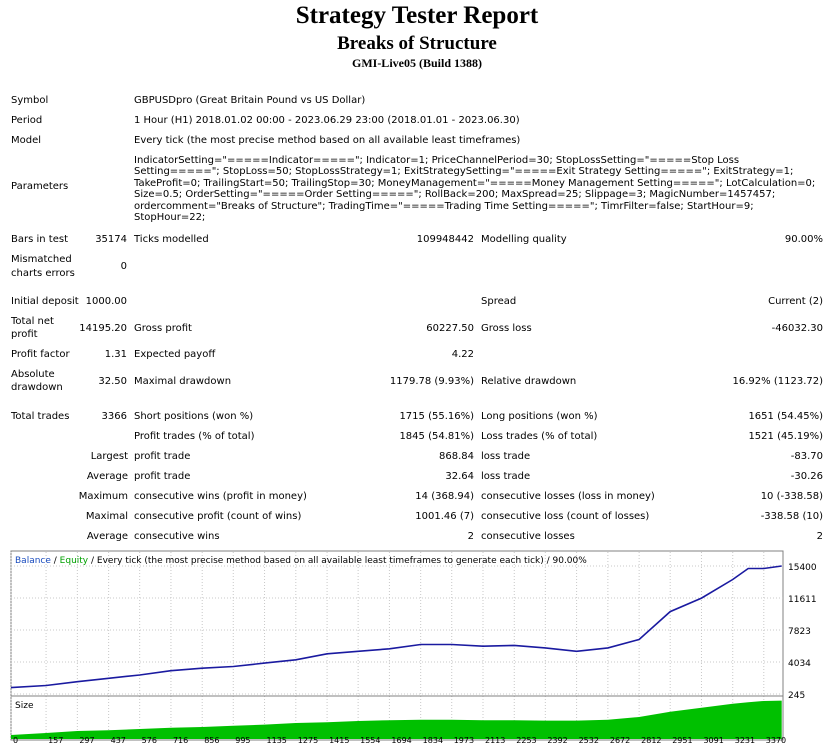 This screenshot has height=745, width=834. Describe the element at coordinates (445, 239) in the screenshot. I see `ticks-value: 109948442` at that location.